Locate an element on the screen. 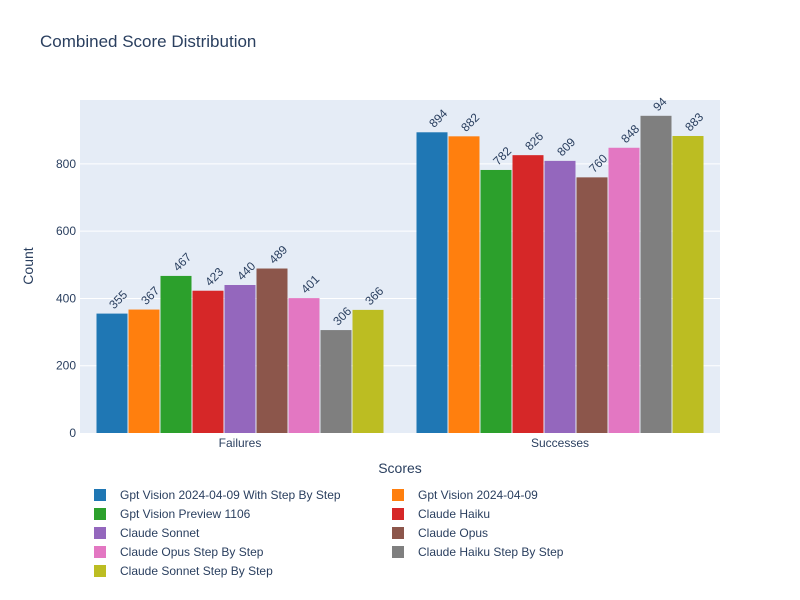 Image resolution: width=800 pixels, height=600 pixels. y-tick-label: 800 is located at coordinates (66, 164).